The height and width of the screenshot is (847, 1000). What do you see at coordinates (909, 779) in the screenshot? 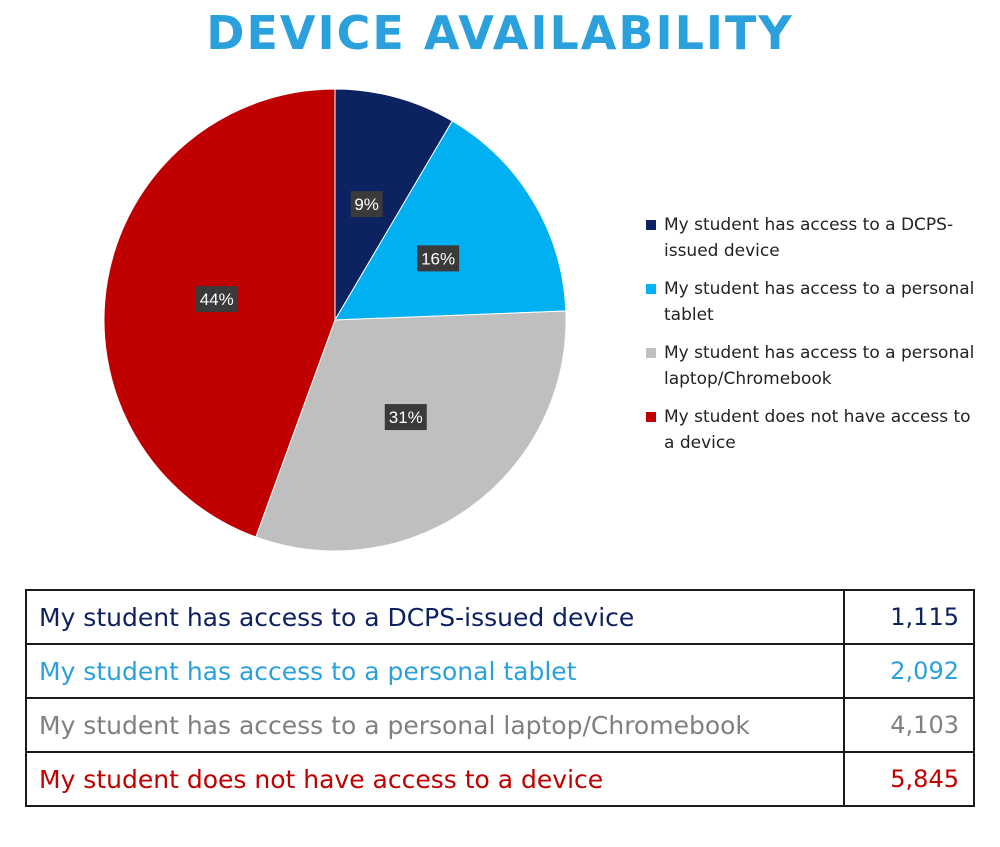
I see `row-count: 5,845` at bounding box center [909, 779].